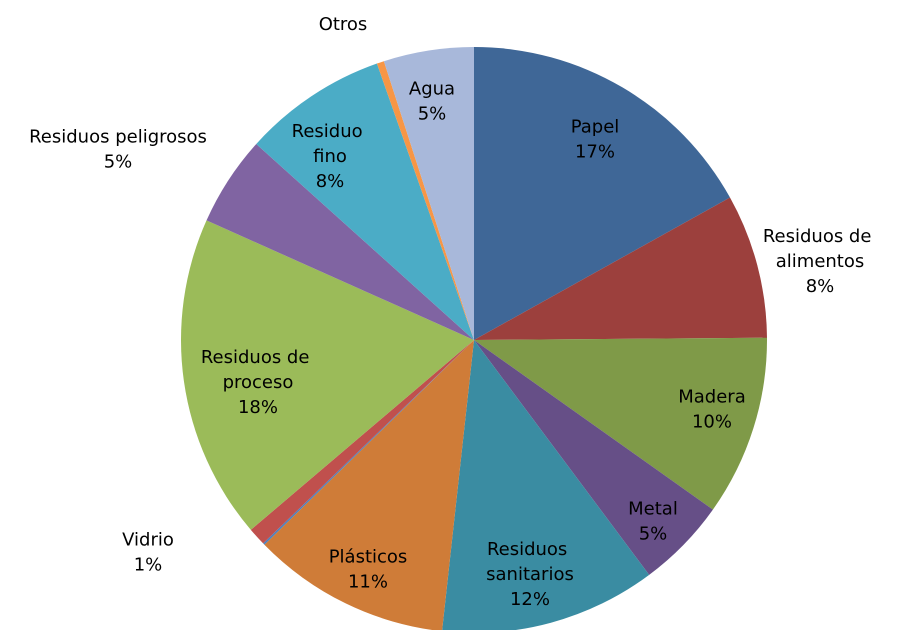  What do you see at coordinates (820, 261) in the screenshot?
I see `label-line: alimentos` at bounding box center [820, 261].